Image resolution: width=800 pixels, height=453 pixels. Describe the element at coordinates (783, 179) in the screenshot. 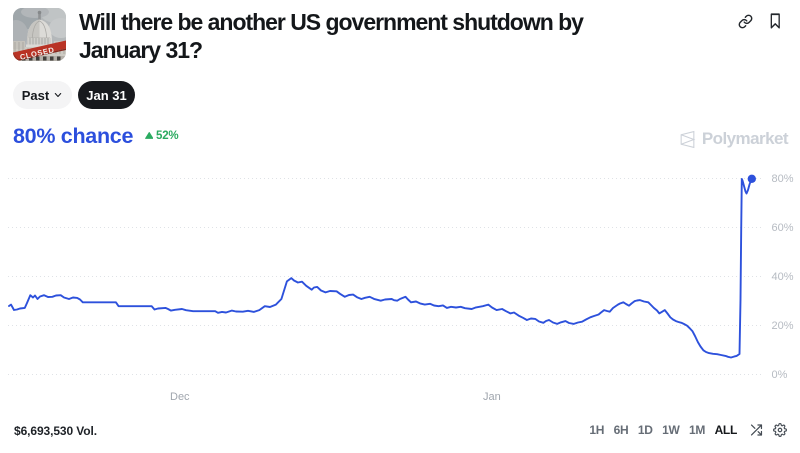

I see `svg-text: 80%` at that location.